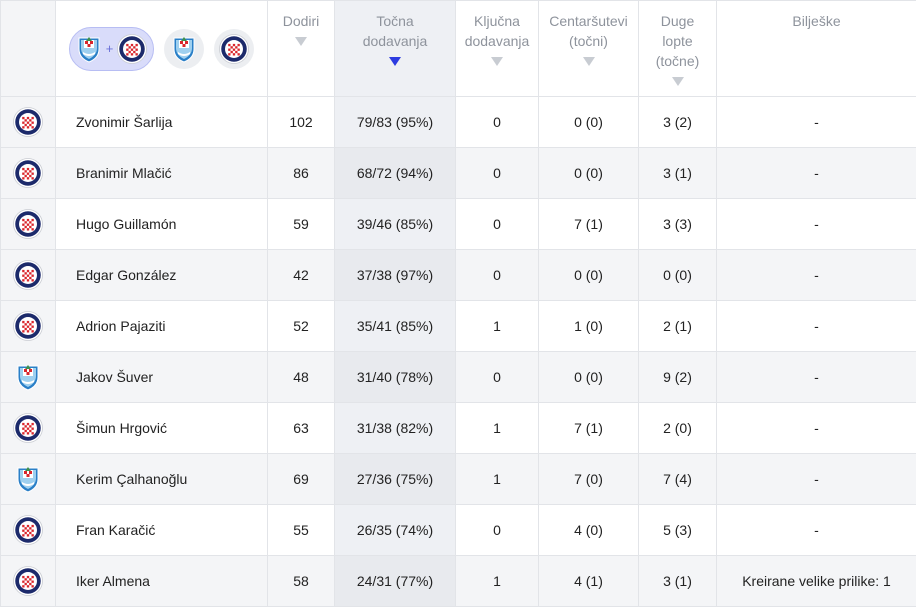  Describe the element at coordinates (301, 428) in the screenshot. I see `touches-value: 63` at that location.